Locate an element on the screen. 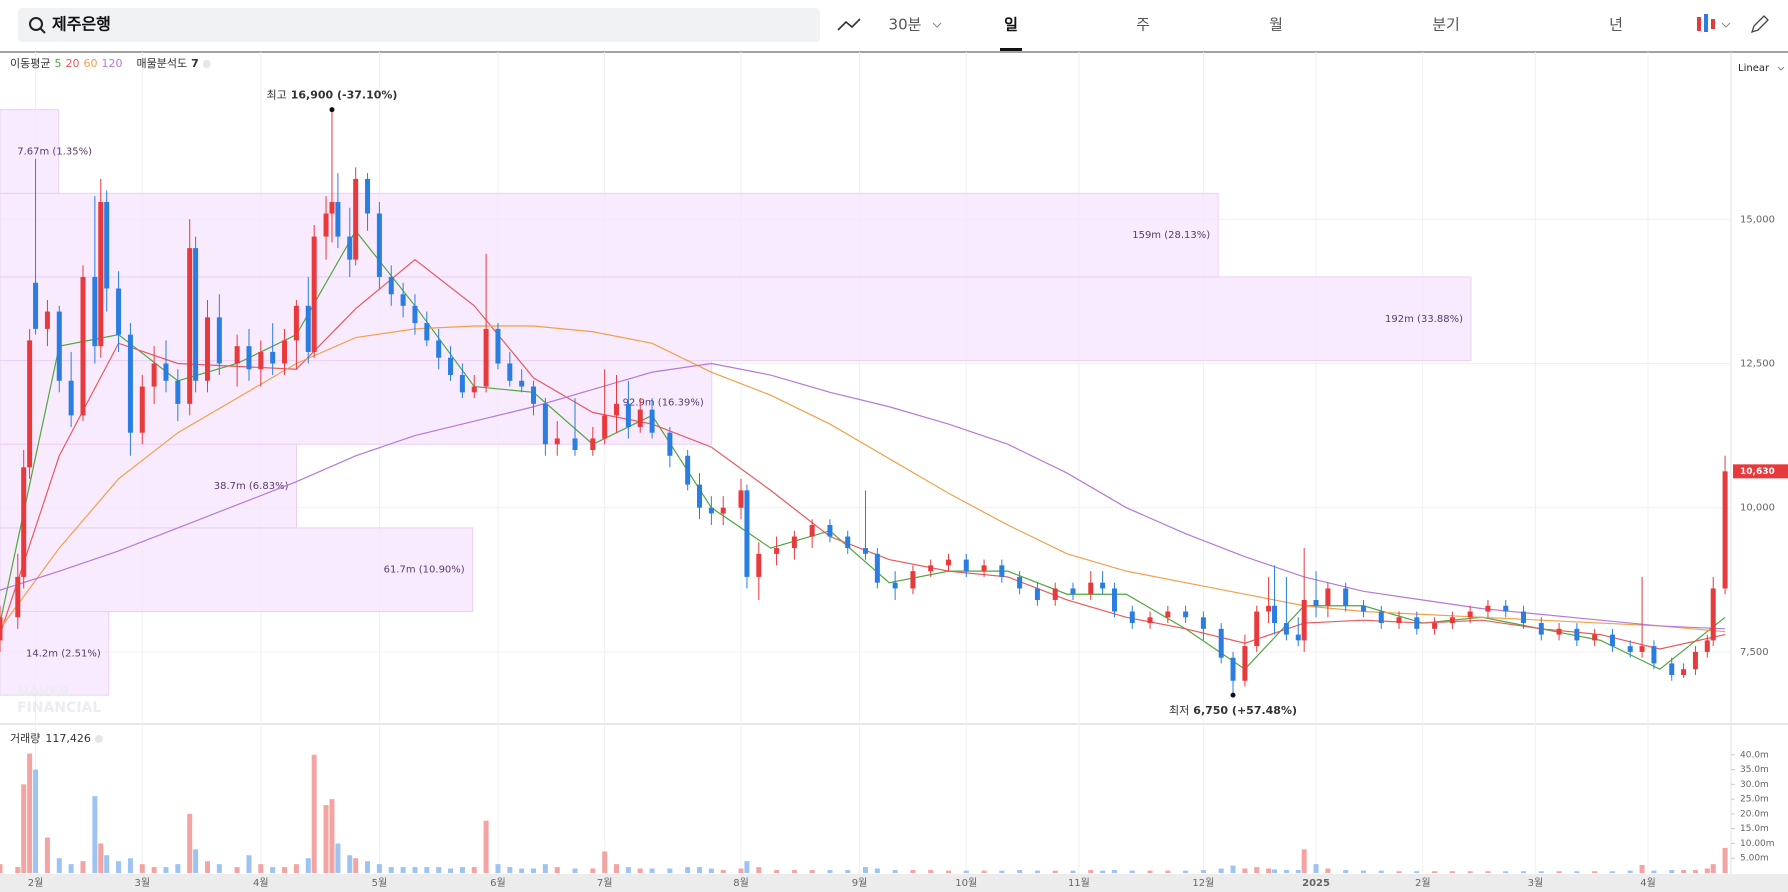  ma-legend-title: 이동평균 is located at coordinates (30, 63).